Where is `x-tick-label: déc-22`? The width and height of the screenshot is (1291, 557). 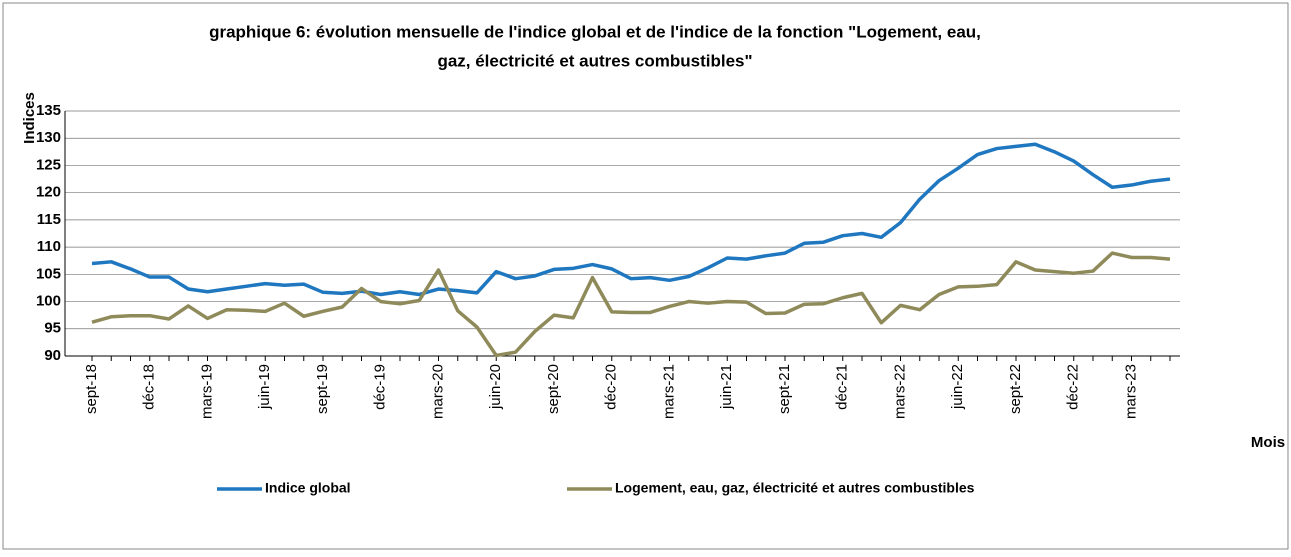 x-tick-label: déc-22 is located at coordinates (1073, 387).